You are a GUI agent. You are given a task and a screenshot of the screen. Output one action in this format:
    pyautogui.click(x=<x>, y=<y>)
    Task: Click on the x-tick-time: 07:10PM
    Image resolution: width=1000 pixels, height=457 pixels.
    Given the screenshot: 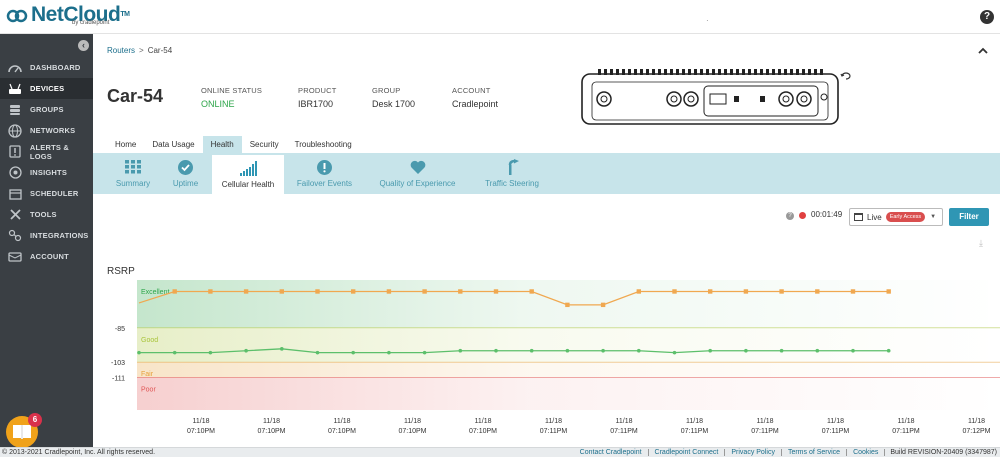 What is the action you would take?
    pyautogui.click(x=412, y=431)
    